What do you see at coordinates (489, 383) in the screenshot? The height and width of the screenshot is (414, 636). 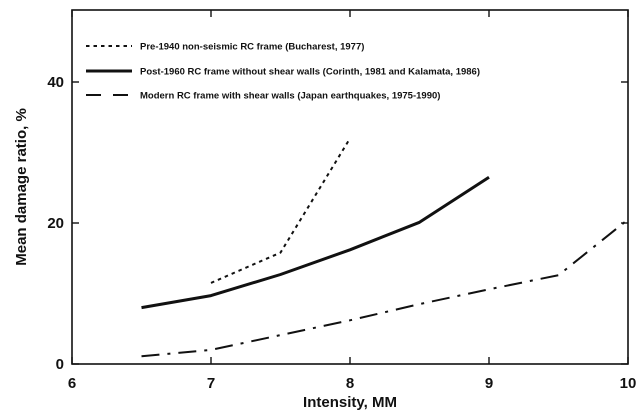 I see `x-tick-label: 9` at bounding box center [489, 383].